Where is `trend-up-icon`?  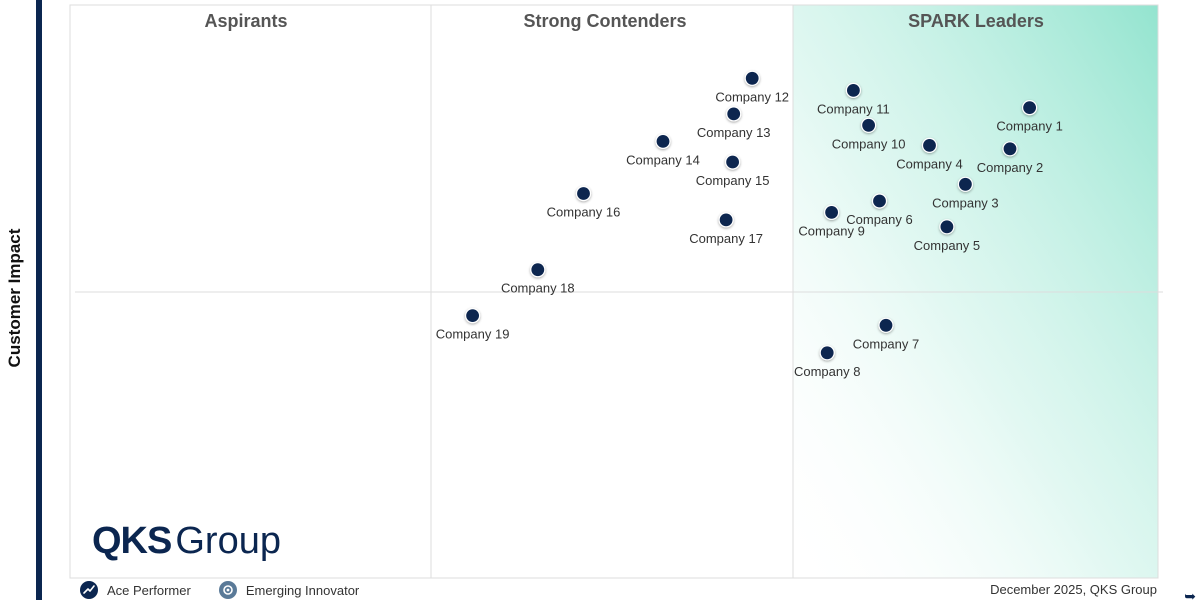 trend-up-icon is located at coordinates (89, 590).